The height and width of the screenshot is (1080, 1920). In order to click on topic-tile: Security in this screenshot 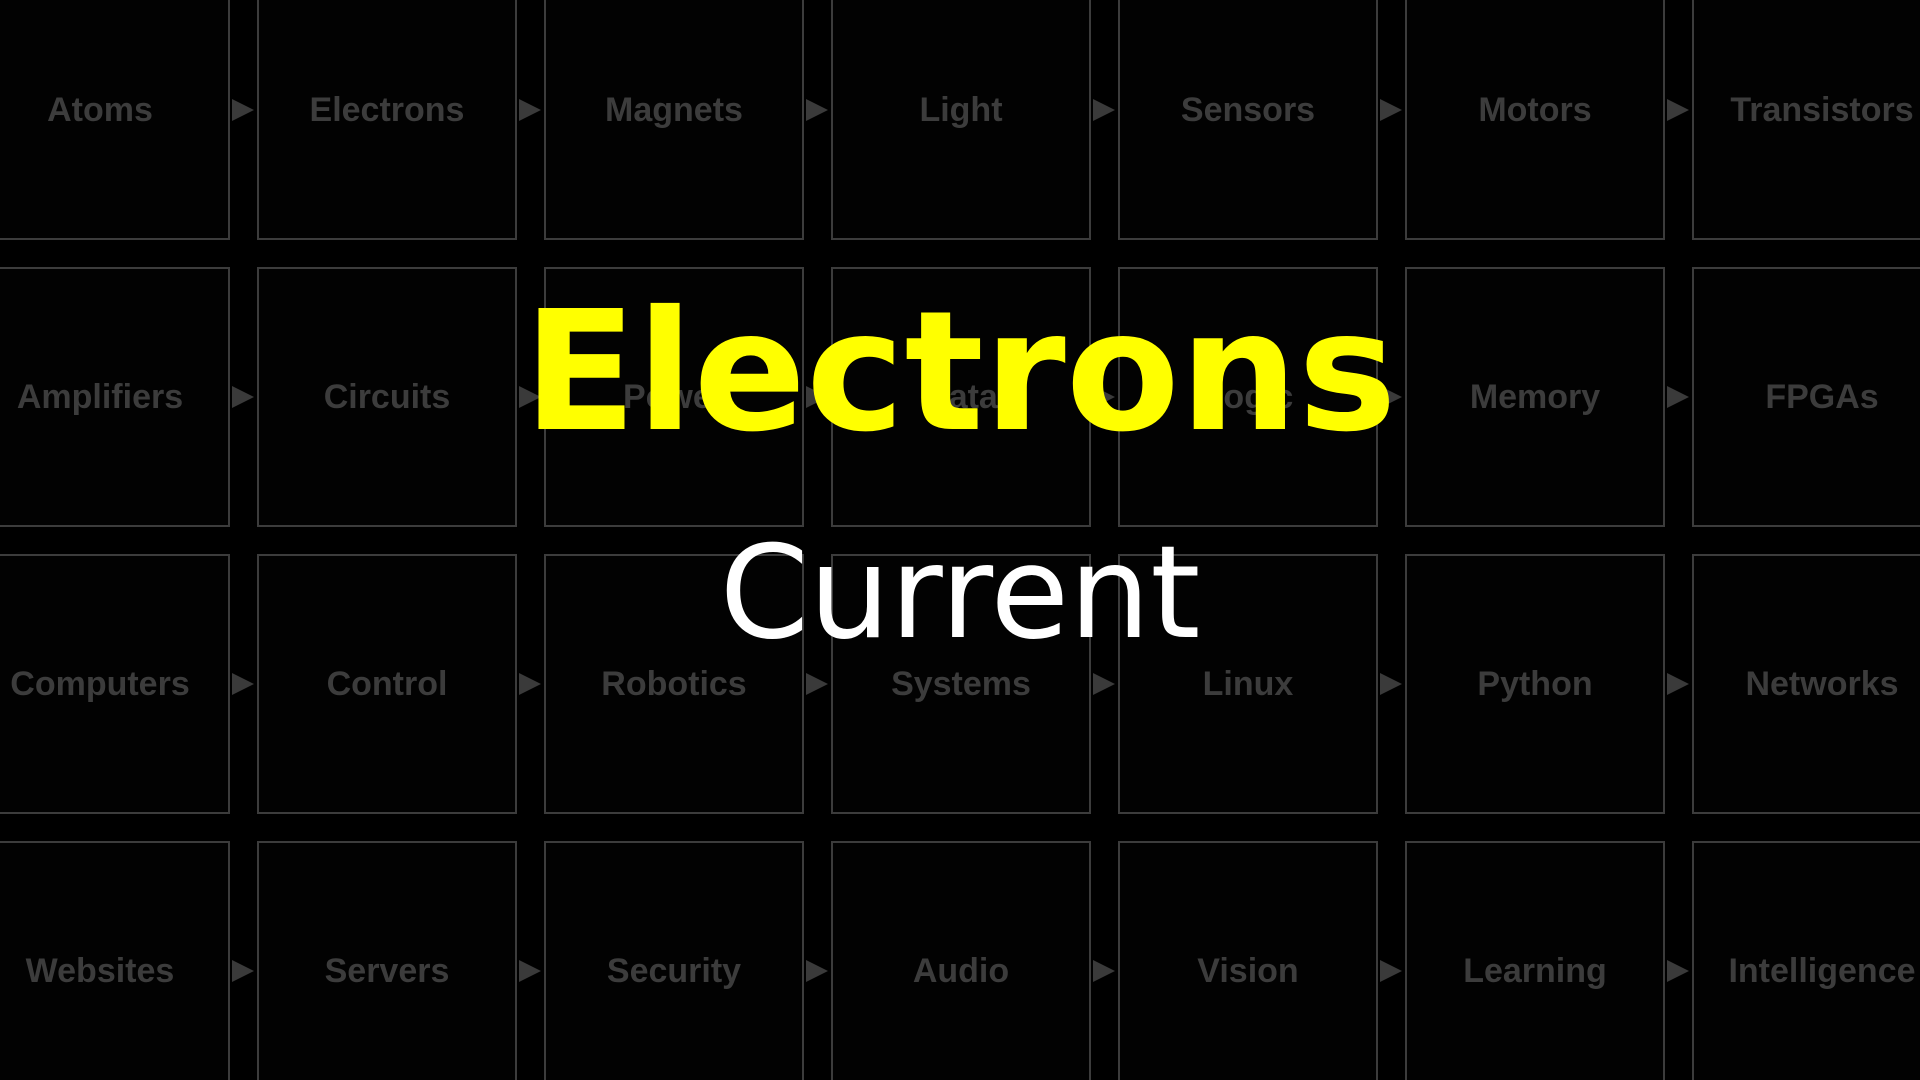, I will do `click(674, 960)`.